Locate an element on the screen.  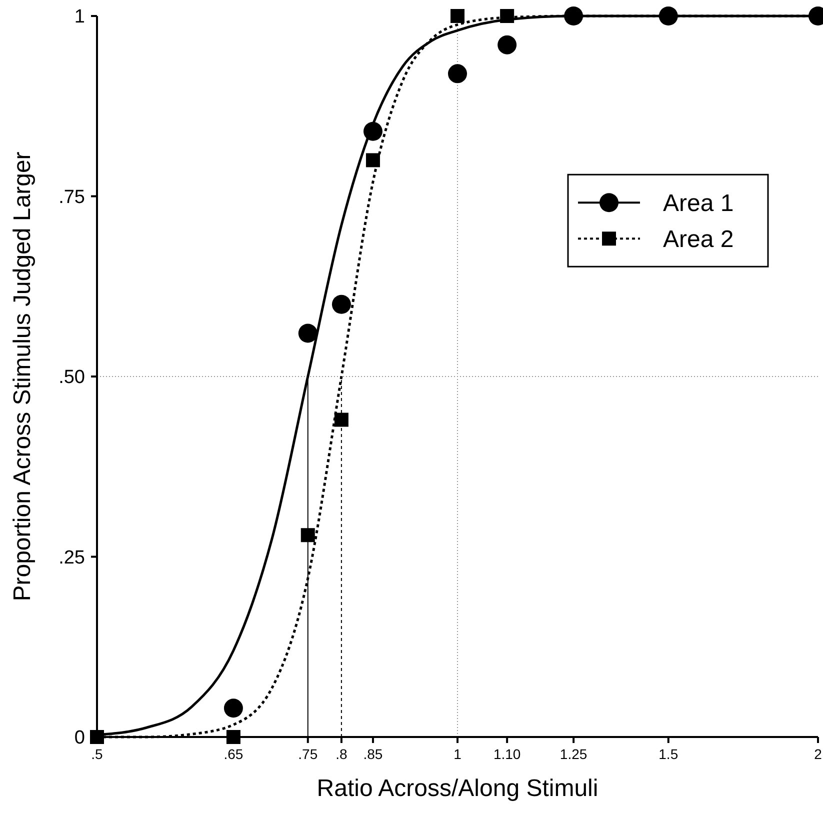
x-tick-label: .75 is located at coordinates (308, 754).